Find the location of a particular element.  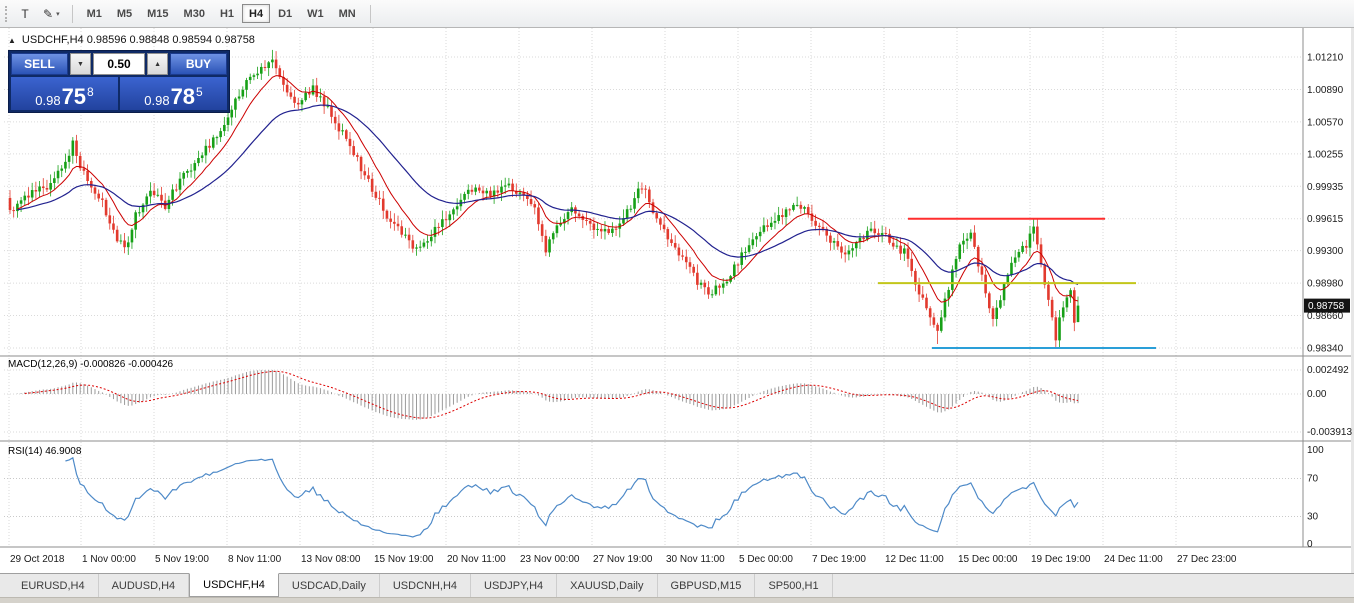

svg-text: 1.01210 is located at coordinates (1325, 58).